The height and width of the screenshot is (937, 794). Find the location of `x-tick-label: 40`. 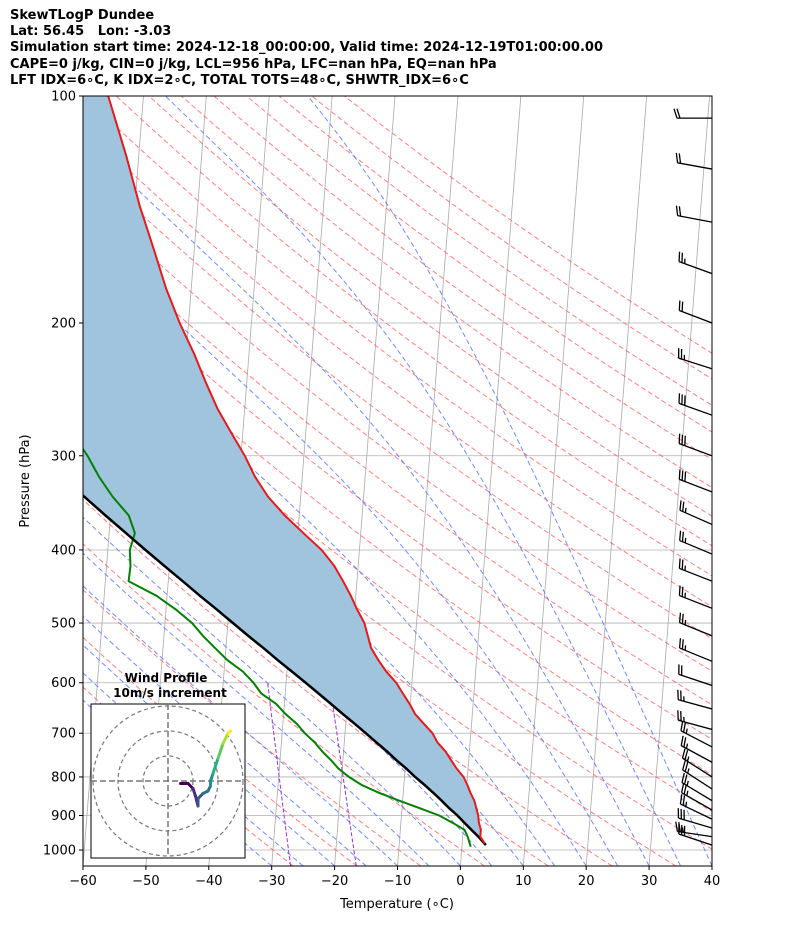

x-tick-label: 40 is located at coordinates (712, 881).